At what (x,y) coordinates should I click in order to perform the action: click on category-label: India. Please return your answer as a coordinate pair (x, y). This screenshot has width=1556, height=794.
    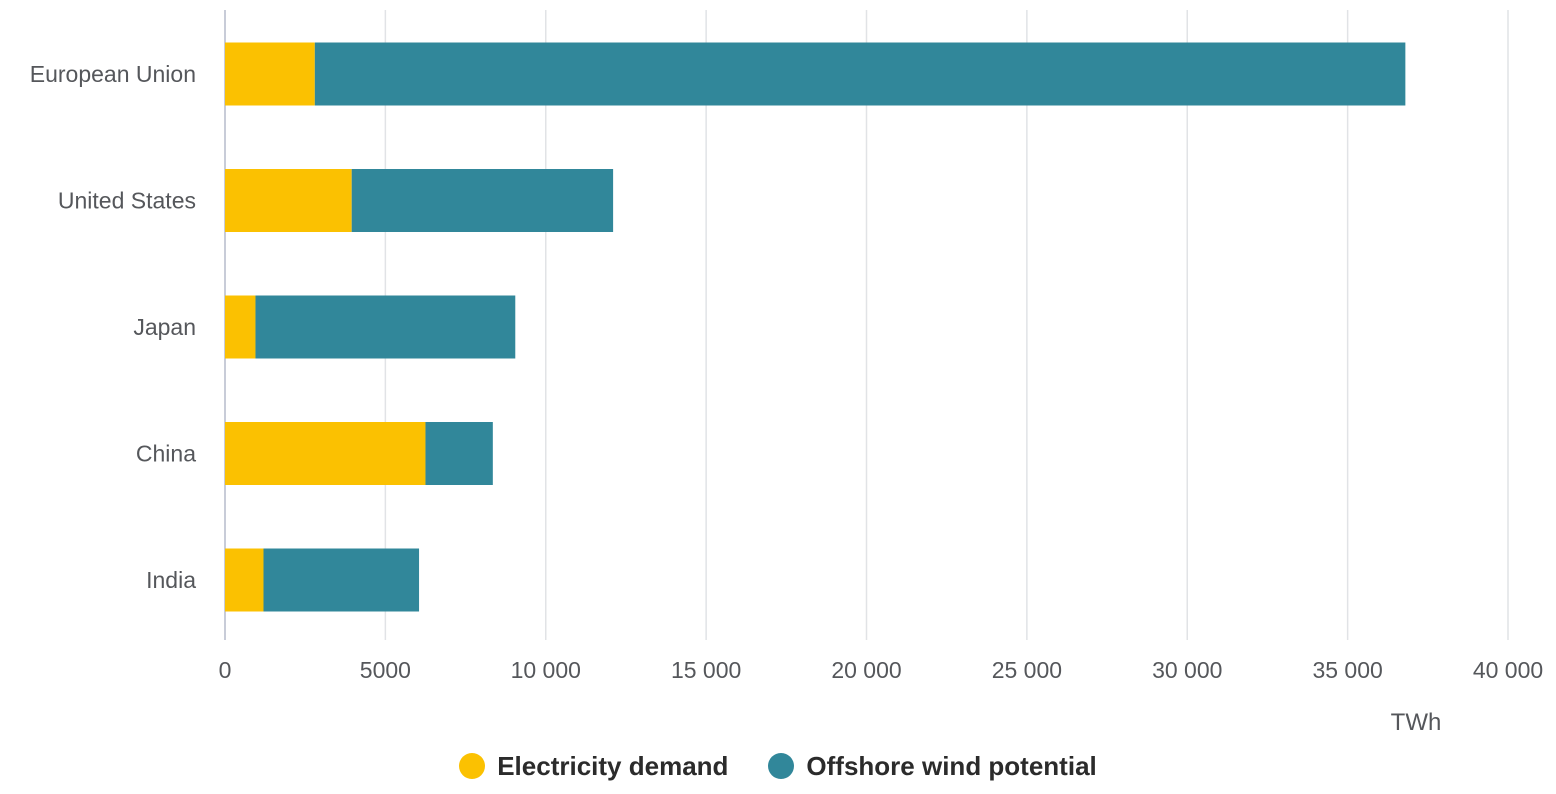
    Looking at the image, I should click on (171, 580).